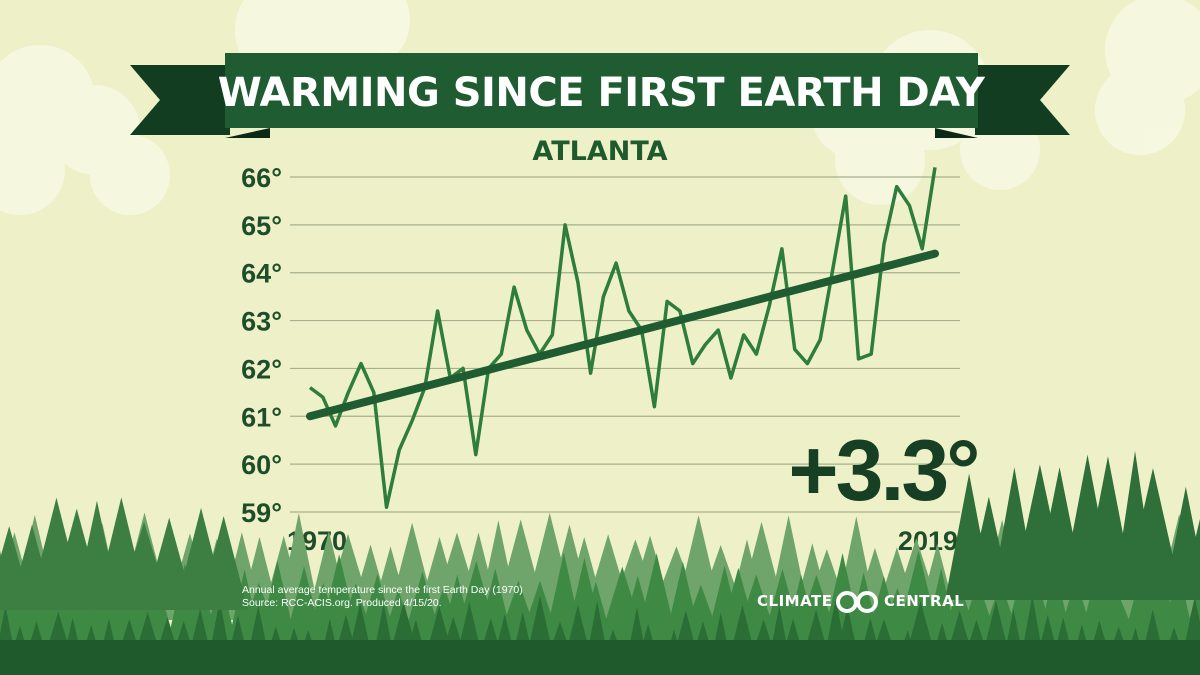  I want to click on brand-right: CENTRAL, so click(924, 601).